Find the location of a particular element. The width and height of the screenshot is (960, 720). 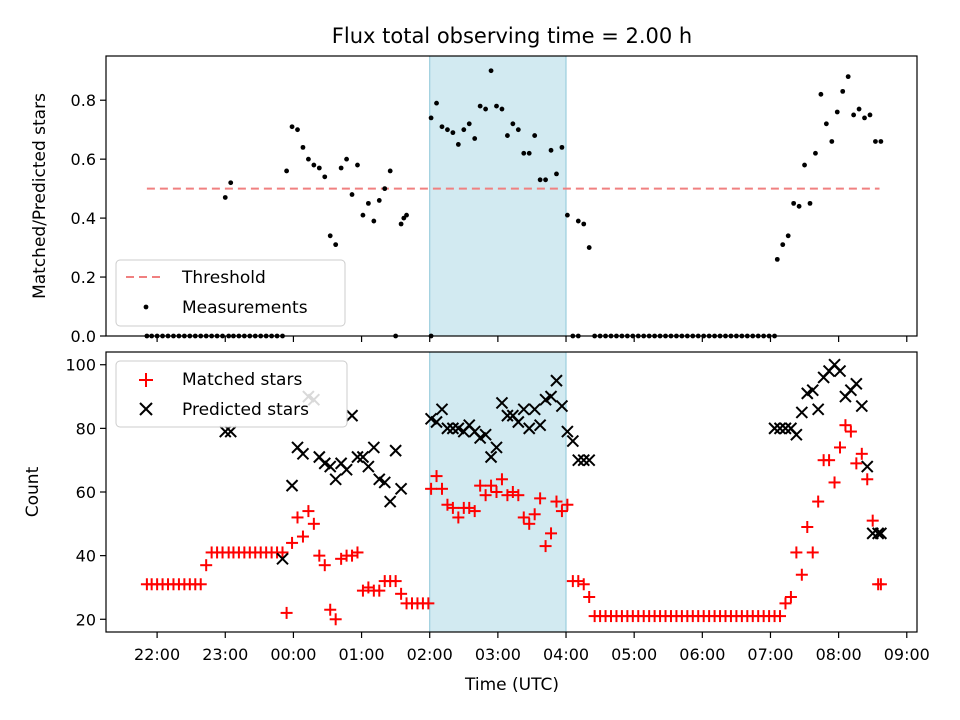

bottom-legend-box is located at coordinates (231, 394).